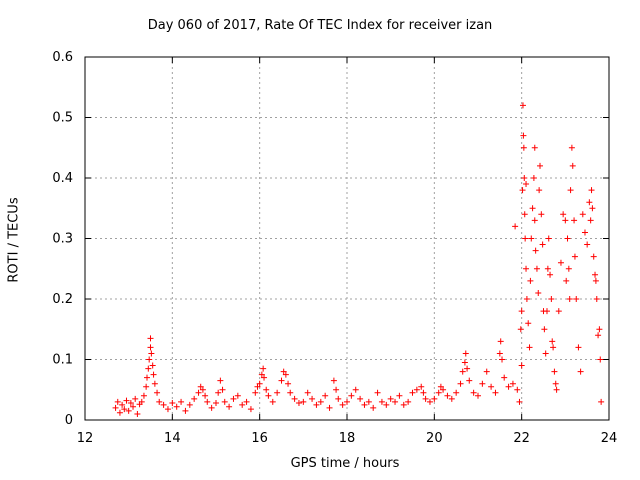 The height and width of the screenshot is (480, 640). I want to click on x-axis-label: GPS time / hours, so click(345, 463).